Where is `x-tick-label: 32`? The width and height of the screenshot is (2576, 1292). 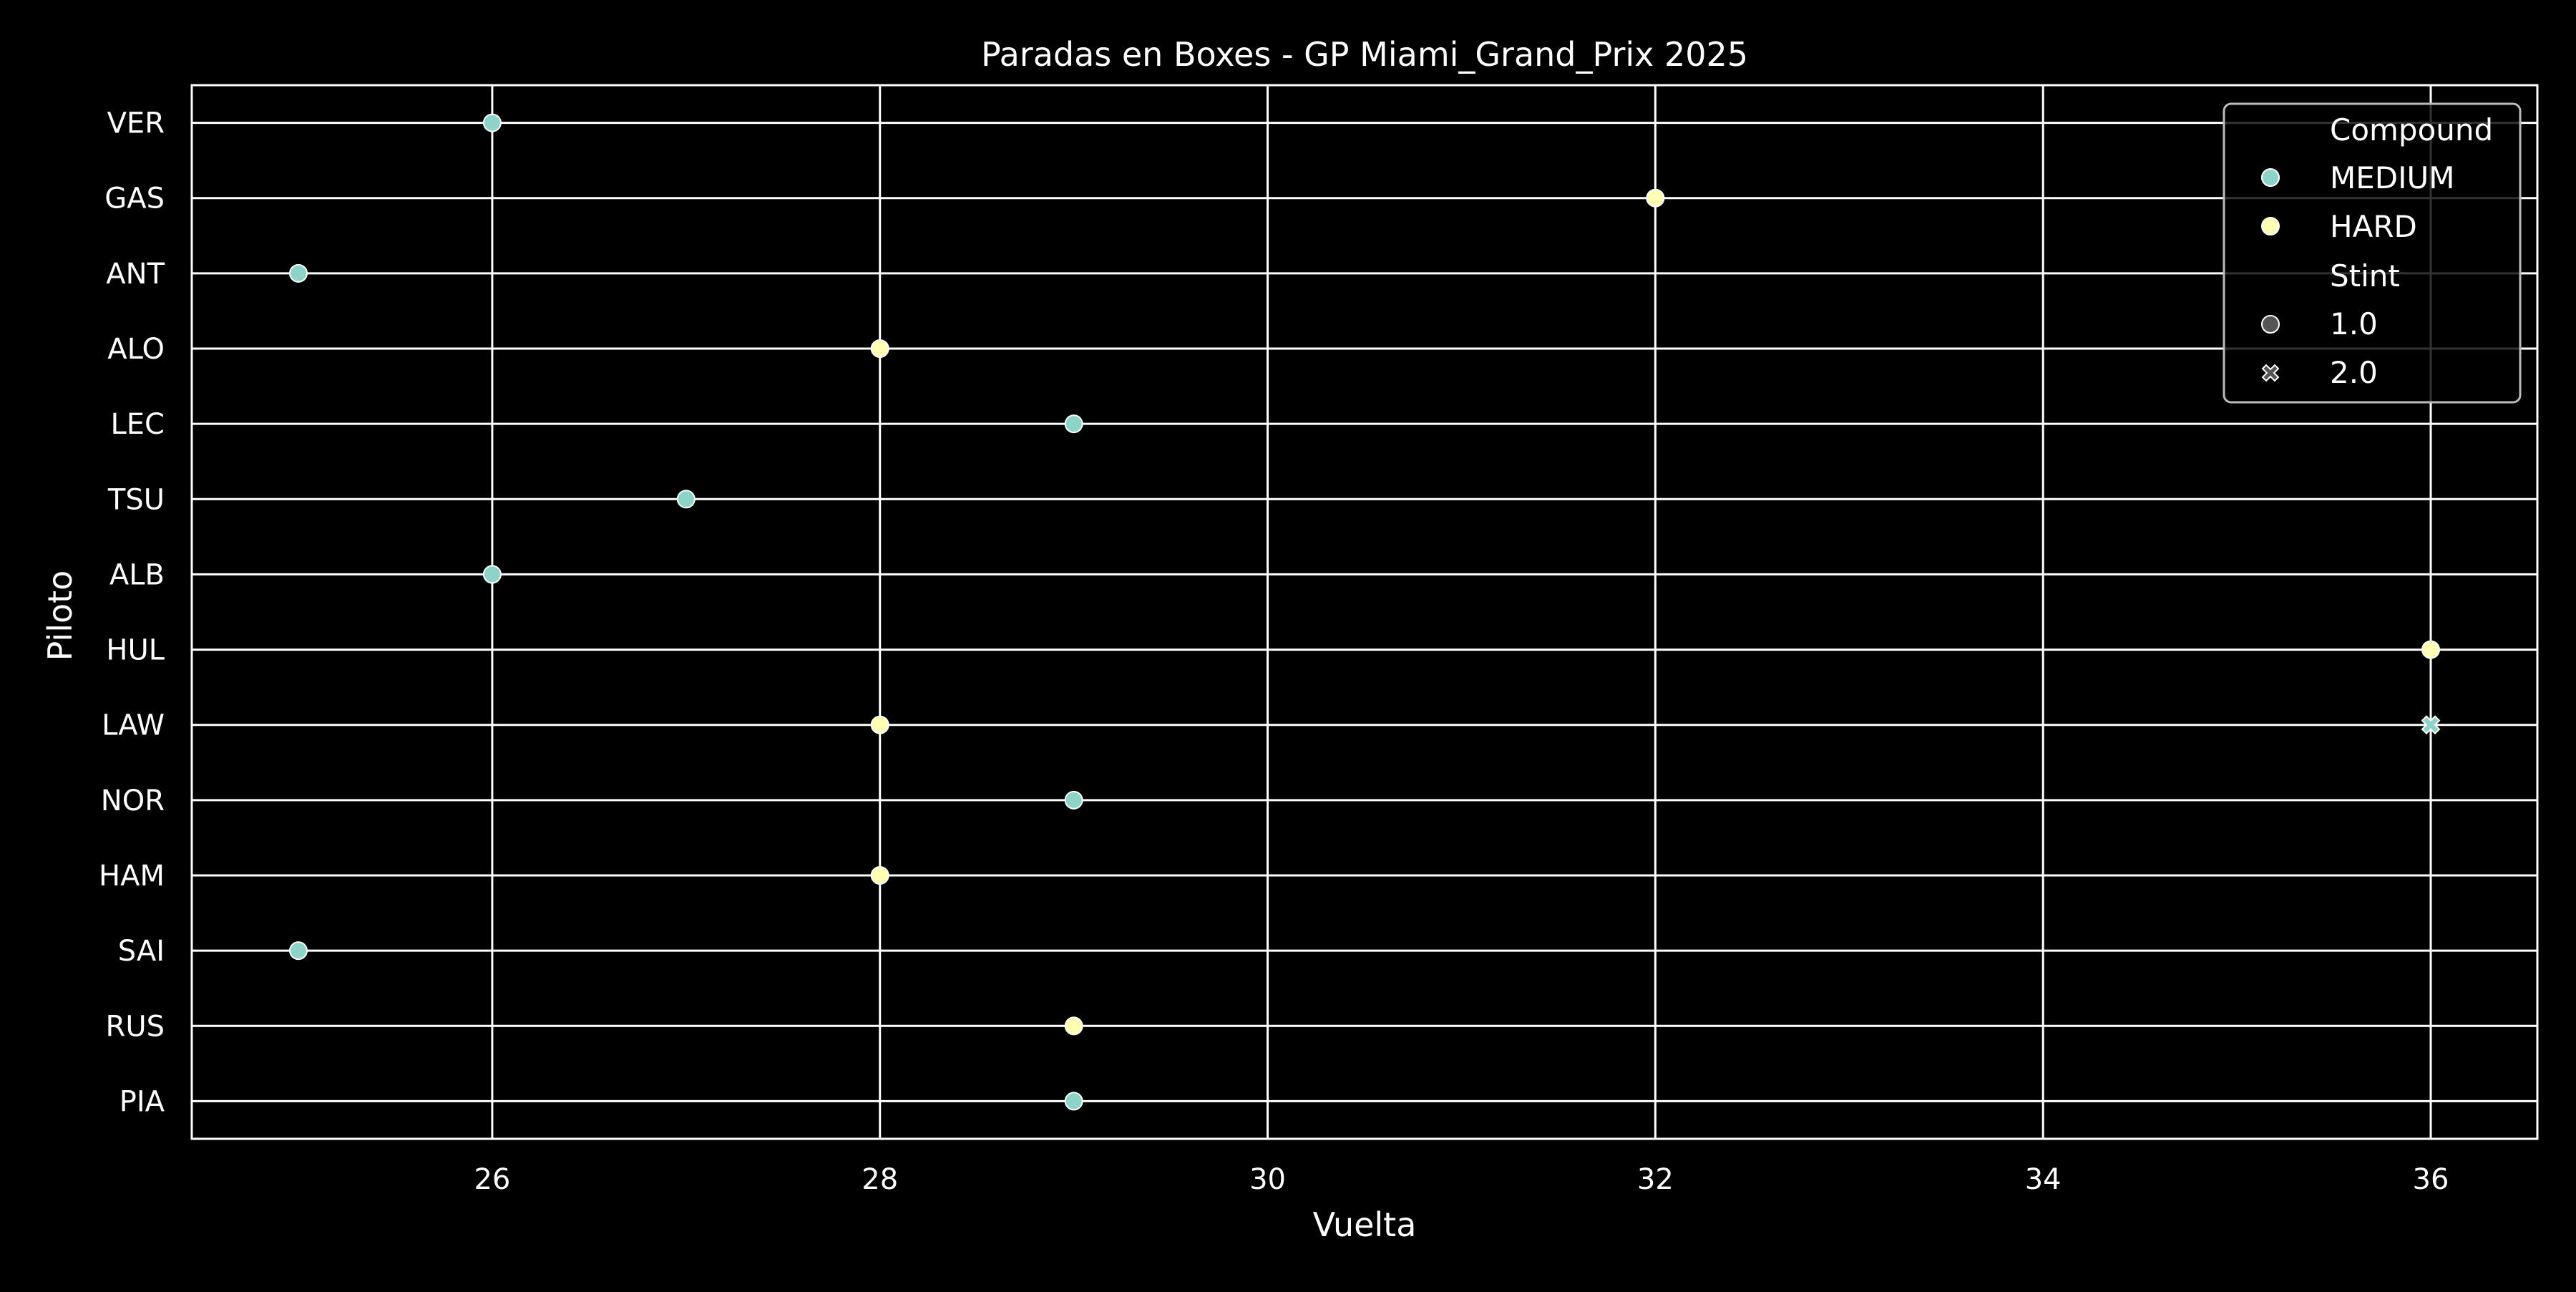
x-tick-label: 32 is located at coordinates (1655, 1179).